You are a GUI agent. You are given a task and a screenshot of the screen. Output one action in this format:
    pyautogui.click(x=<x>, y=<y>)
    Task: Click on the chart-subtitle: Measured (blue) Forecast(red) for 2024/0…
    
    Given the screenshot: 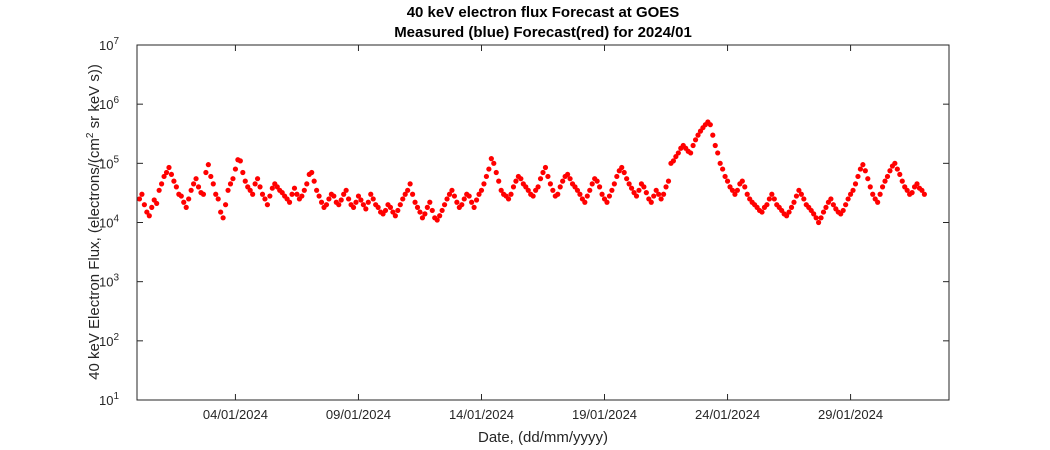 What is the action you would take?
    pyautogui.click(x=543, y=32)
    